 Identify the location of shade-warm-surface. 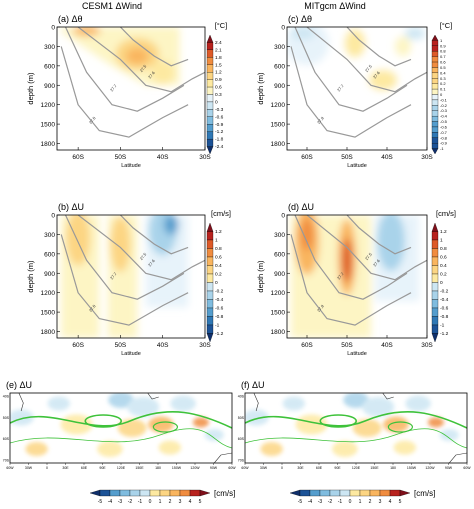
(86, 31).